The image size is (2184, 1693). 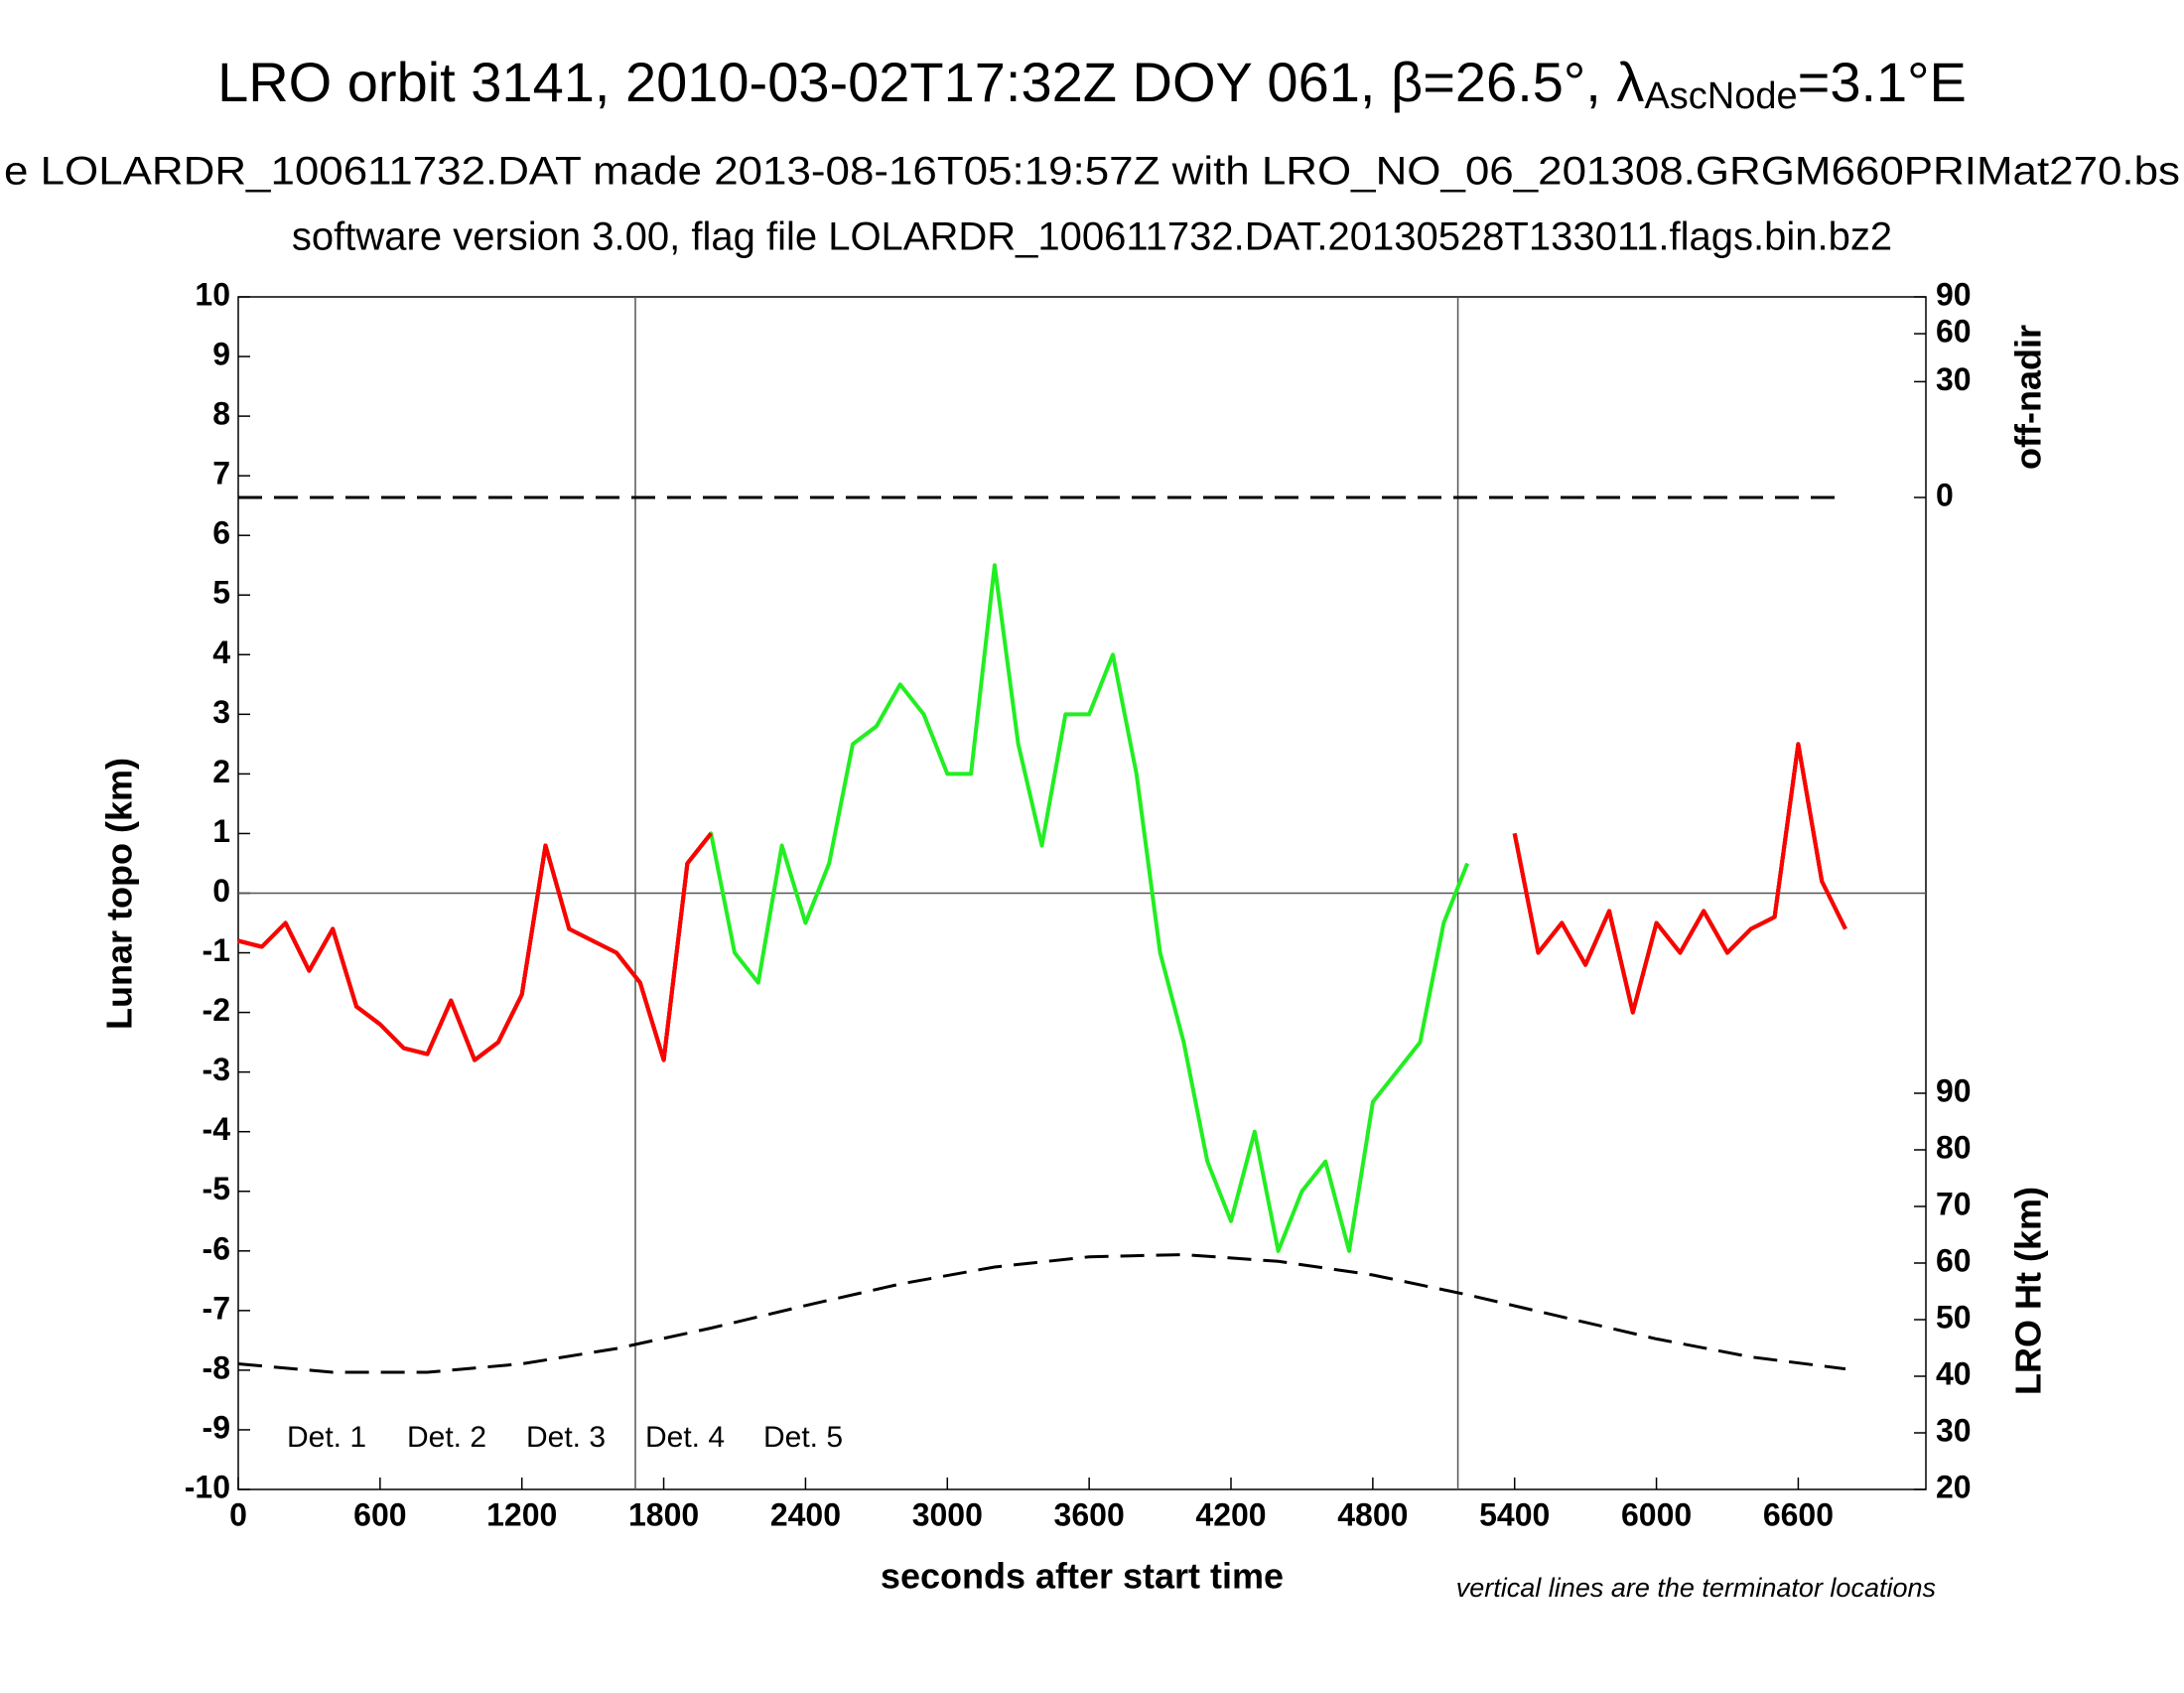 I want to click on x-tick-label: 3000, so click(x=947, y=1514).